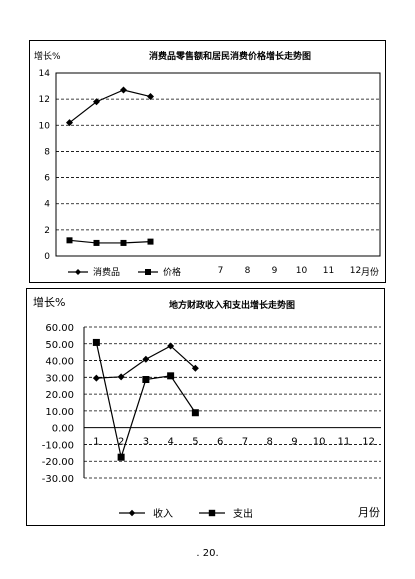 The image size is (415, 579). I want to click on y-tick-label: 0, so click(47, 257).